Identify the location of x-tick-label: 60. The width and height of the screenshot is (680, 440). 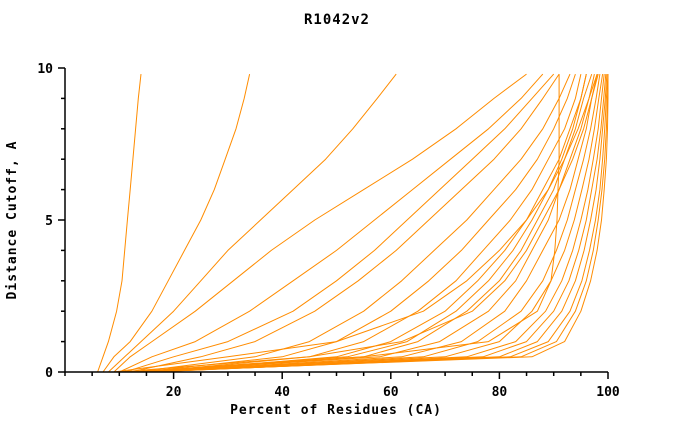
(391, 392).